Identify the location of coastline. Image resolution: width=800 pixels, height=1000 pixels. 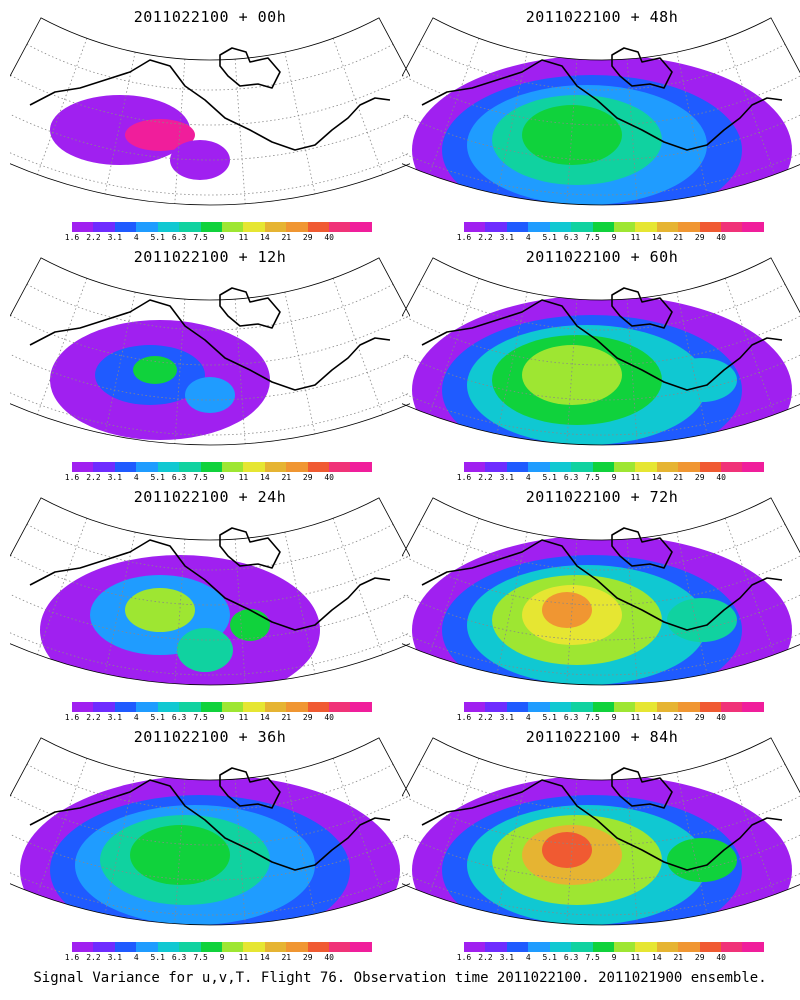
(210, 579).